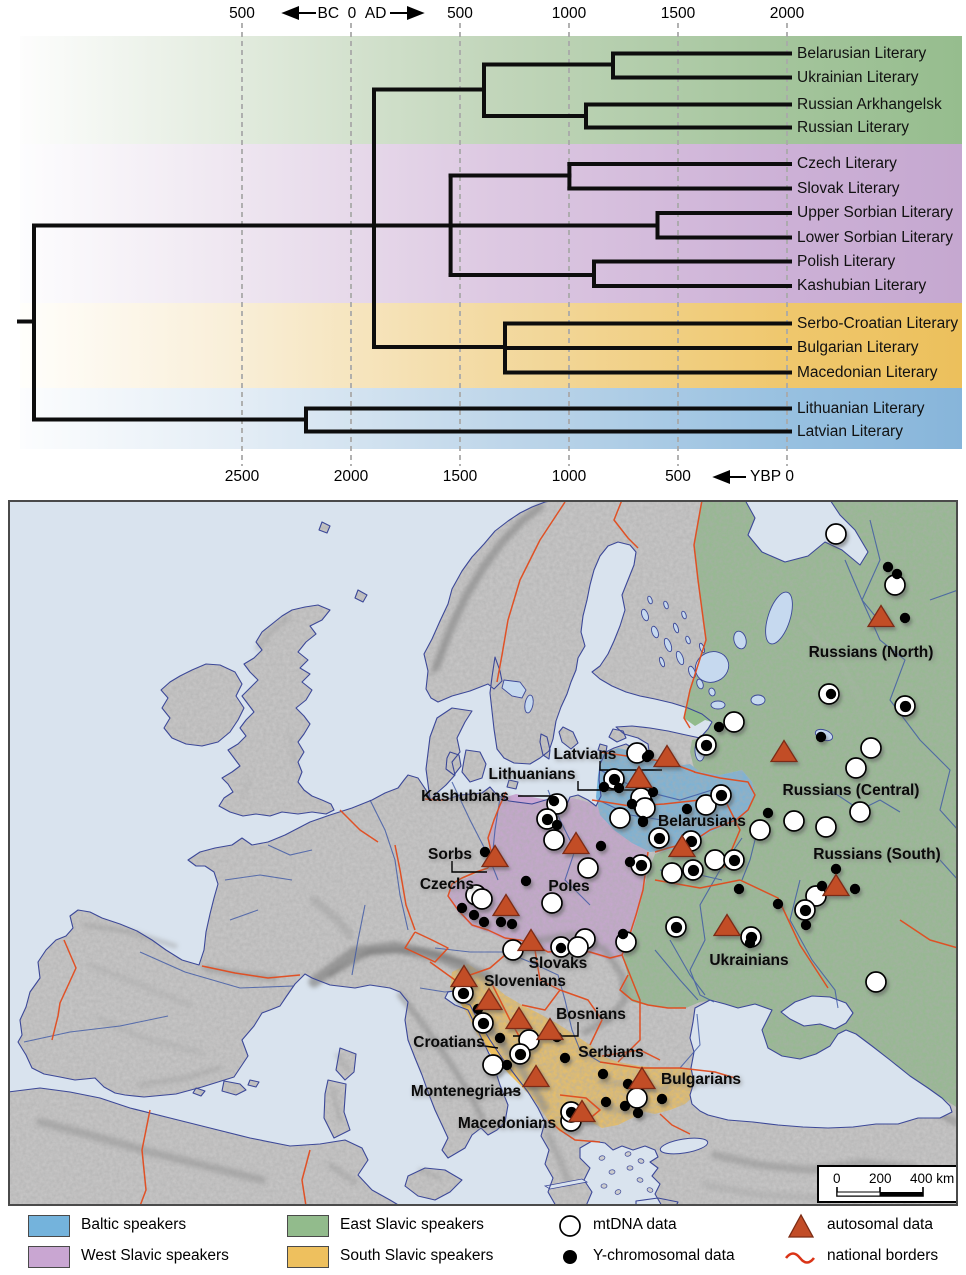 This screenshot has height=1275, width=966. What do you see at coordinates (880, 1178) in the screenshot?
I see `svg-text: 200` at bounding box center [880, 1178].